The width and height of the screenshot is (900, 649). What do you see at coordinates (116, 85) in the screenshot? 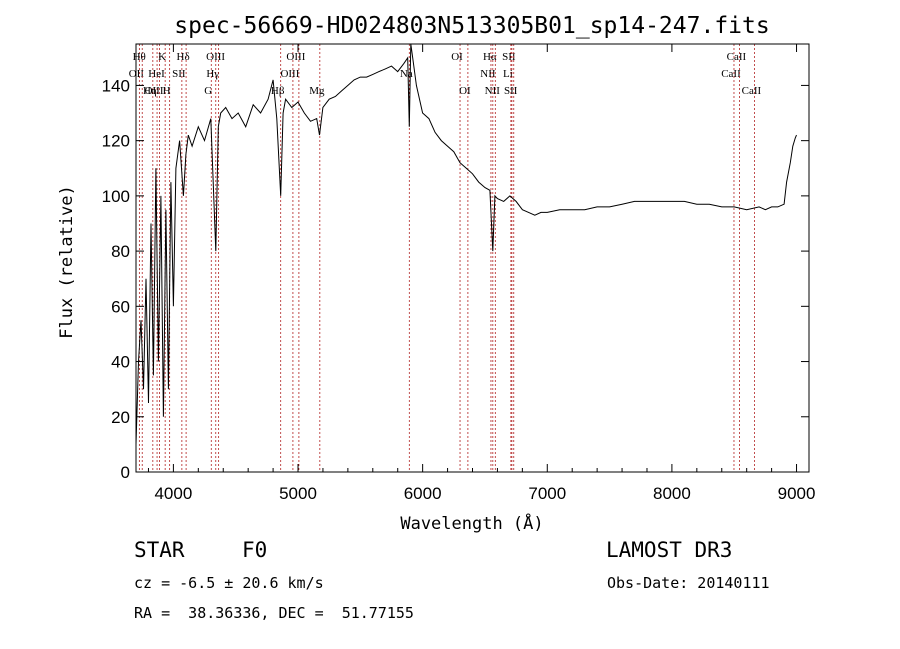
I see `y-tick-label: 140` at bounding box center [116, 85].